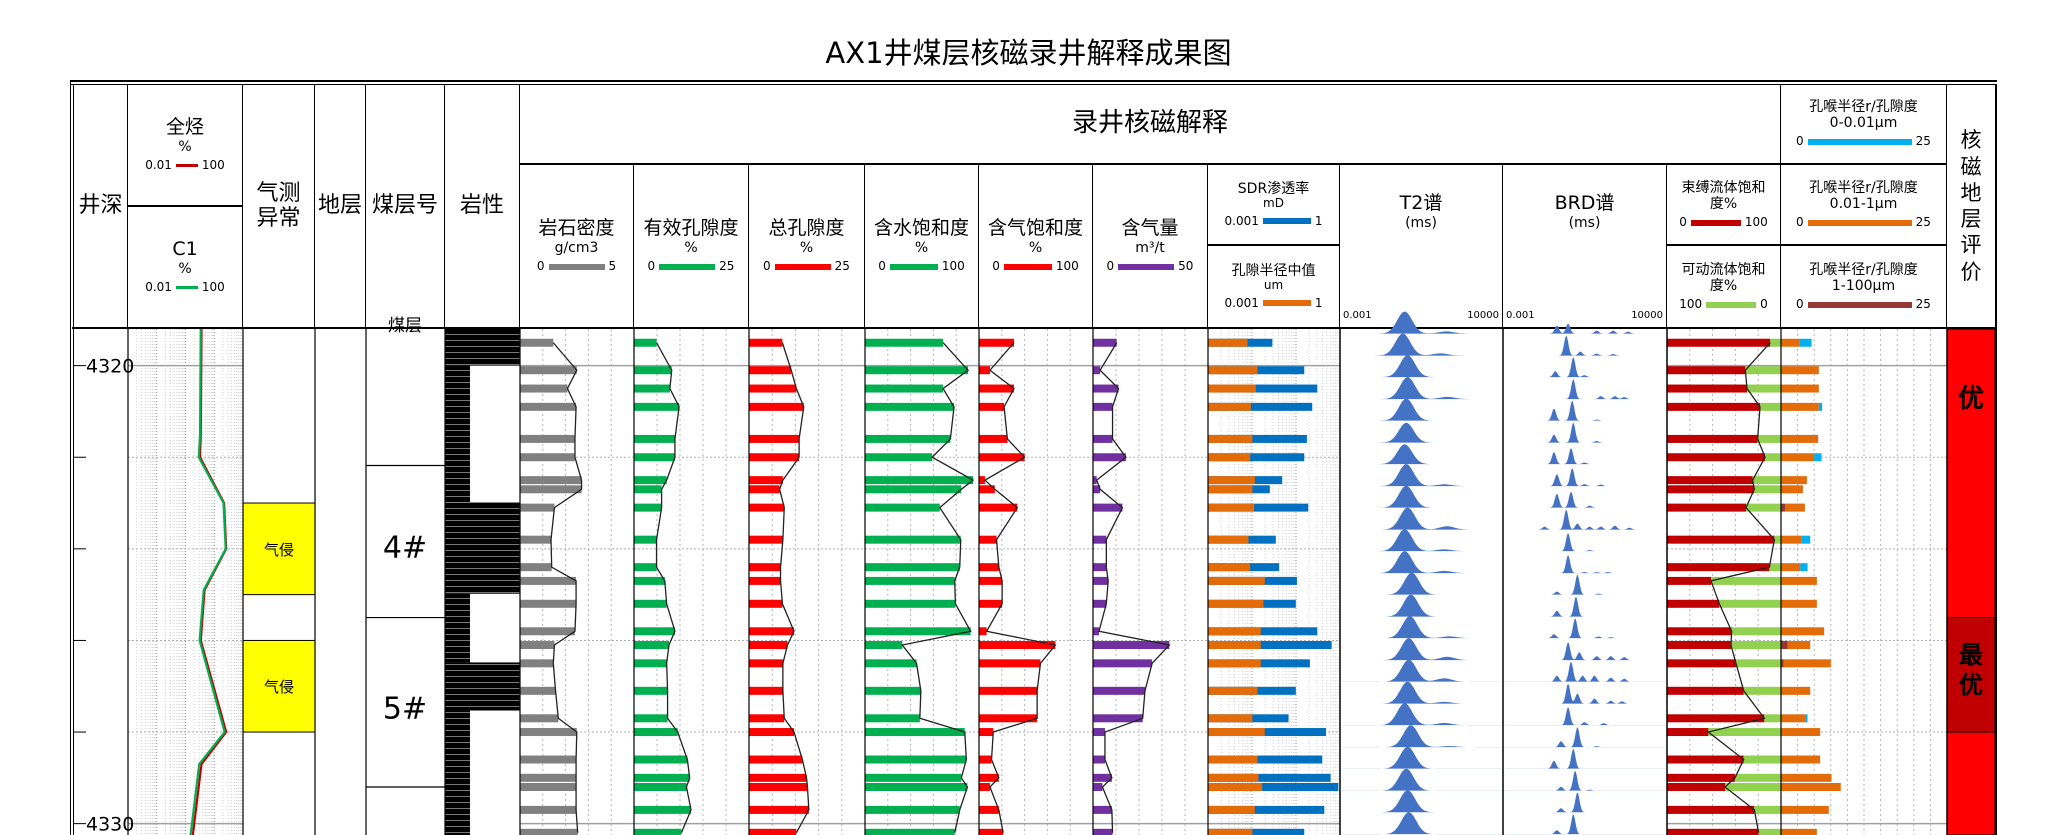 This screenshot has height=835, width=2067. Describe the element at coordinates (1971, 206) in the screenshot. I see `header-label: 核磁地层评价` at that location.